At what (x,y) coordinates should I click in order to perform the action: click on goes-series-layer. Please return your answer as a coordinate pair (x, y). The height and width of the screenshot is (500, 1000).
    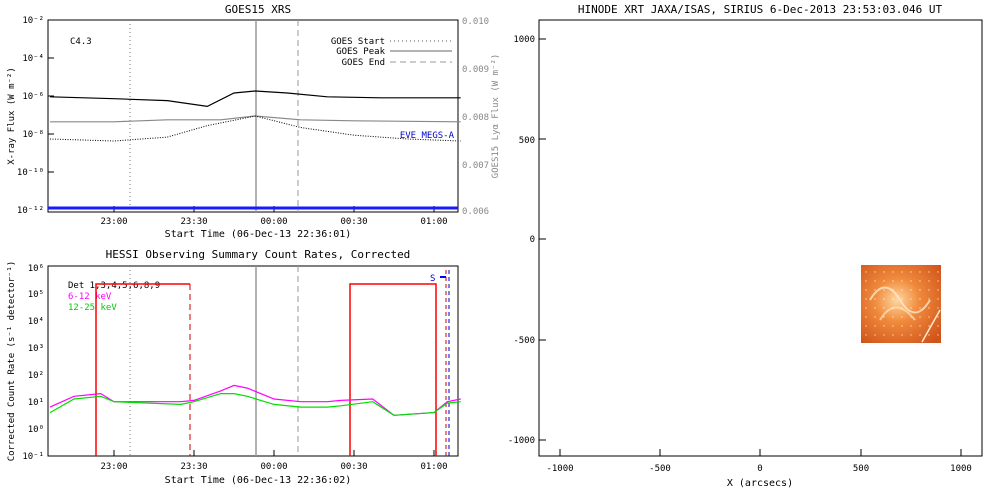
    Looking at the image, I should click on (255, 116).